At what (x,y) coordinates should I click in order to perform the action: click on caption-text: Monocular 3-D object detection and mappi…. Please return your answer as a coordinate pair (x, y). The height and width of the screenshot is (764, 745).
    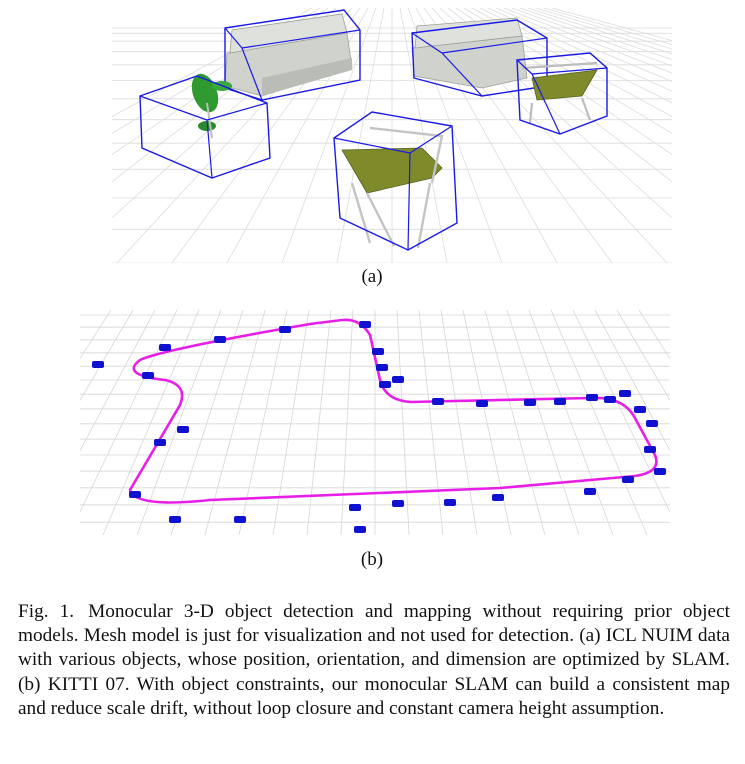
    Looking at the image, I should click on (374, 660).